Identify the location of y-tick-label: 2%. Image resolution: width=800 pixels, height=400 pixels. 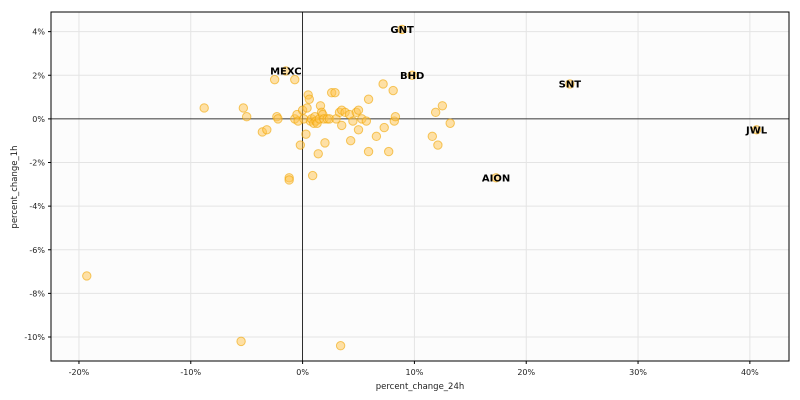
(38, 75).